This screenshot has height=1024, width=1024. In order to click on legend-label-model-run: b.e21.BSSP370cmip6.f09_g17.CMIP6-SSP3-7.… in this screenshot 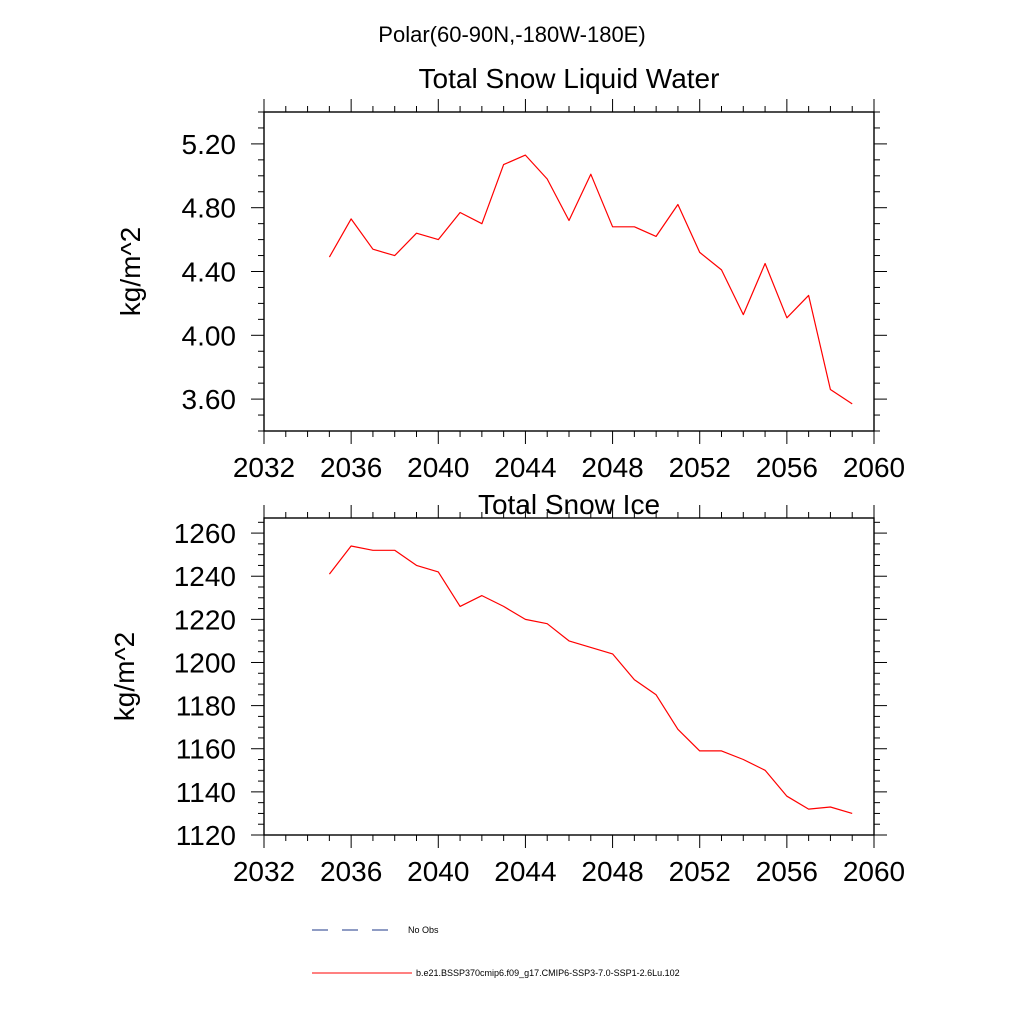, I will do `click(548, 973)`.